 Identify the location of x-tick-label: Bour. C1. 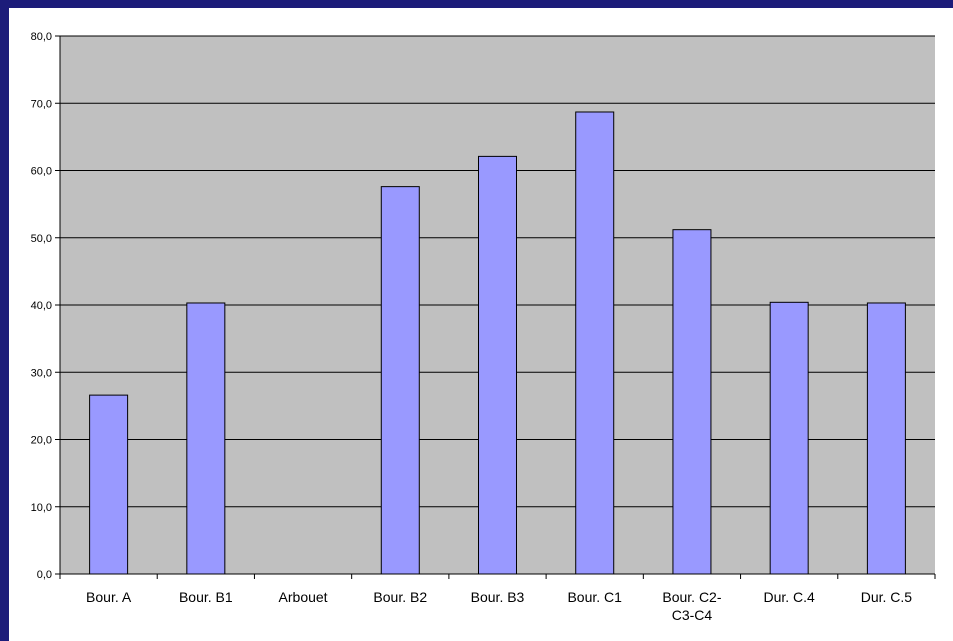
(594, 597).